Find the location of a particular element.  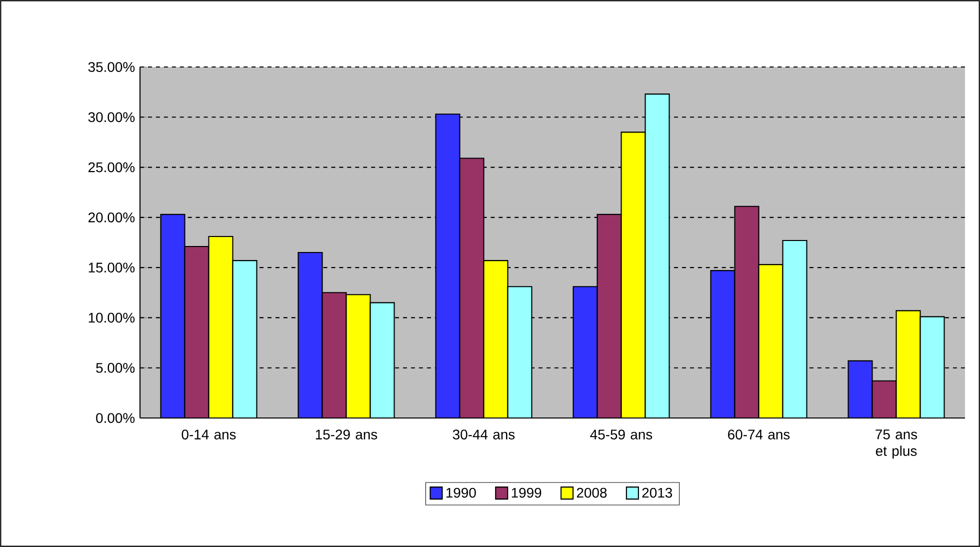

x-tick-label: 30-44 ans is located at coordinates (483, 435).